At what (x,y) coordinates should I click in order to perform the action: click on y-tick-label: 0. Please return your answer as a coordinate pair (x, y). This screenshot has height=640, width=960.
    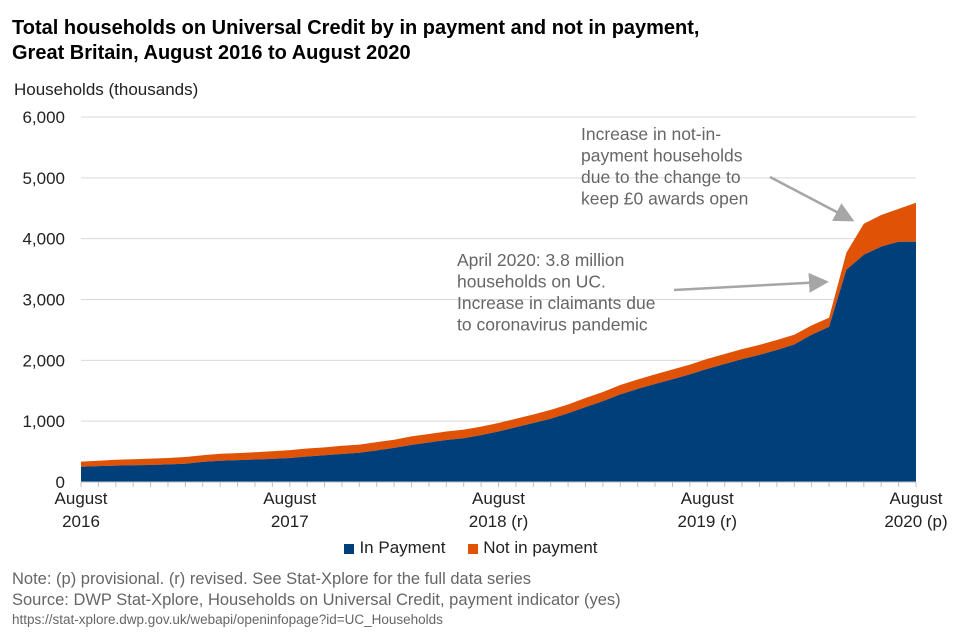
    Looking at the image, I should click on (60, 482).